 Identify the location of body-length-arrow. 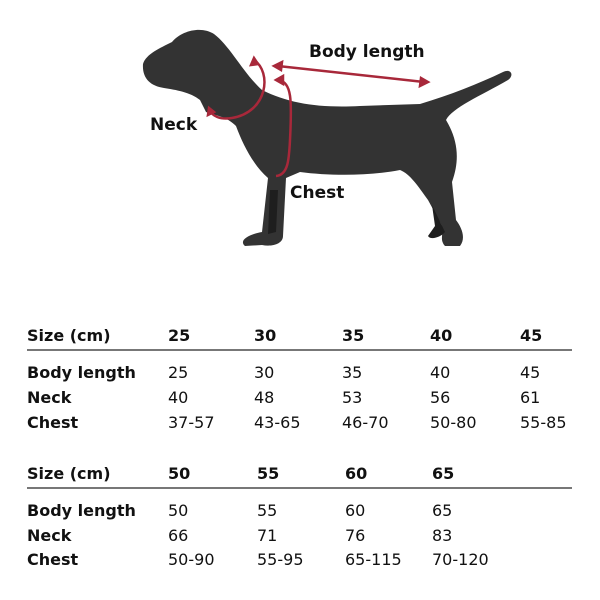
(351, 74).